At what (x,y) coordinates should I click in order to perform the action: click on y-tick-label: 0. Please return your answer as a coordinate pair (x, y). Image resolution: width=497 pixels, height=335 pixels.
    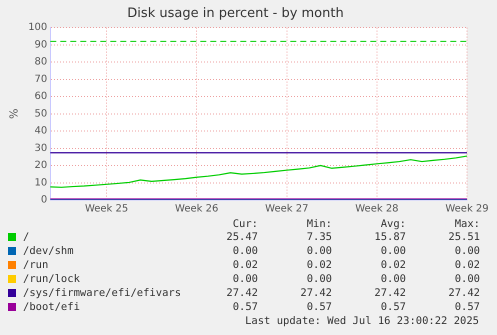
    Looking at the image, I should click on (44, 200).